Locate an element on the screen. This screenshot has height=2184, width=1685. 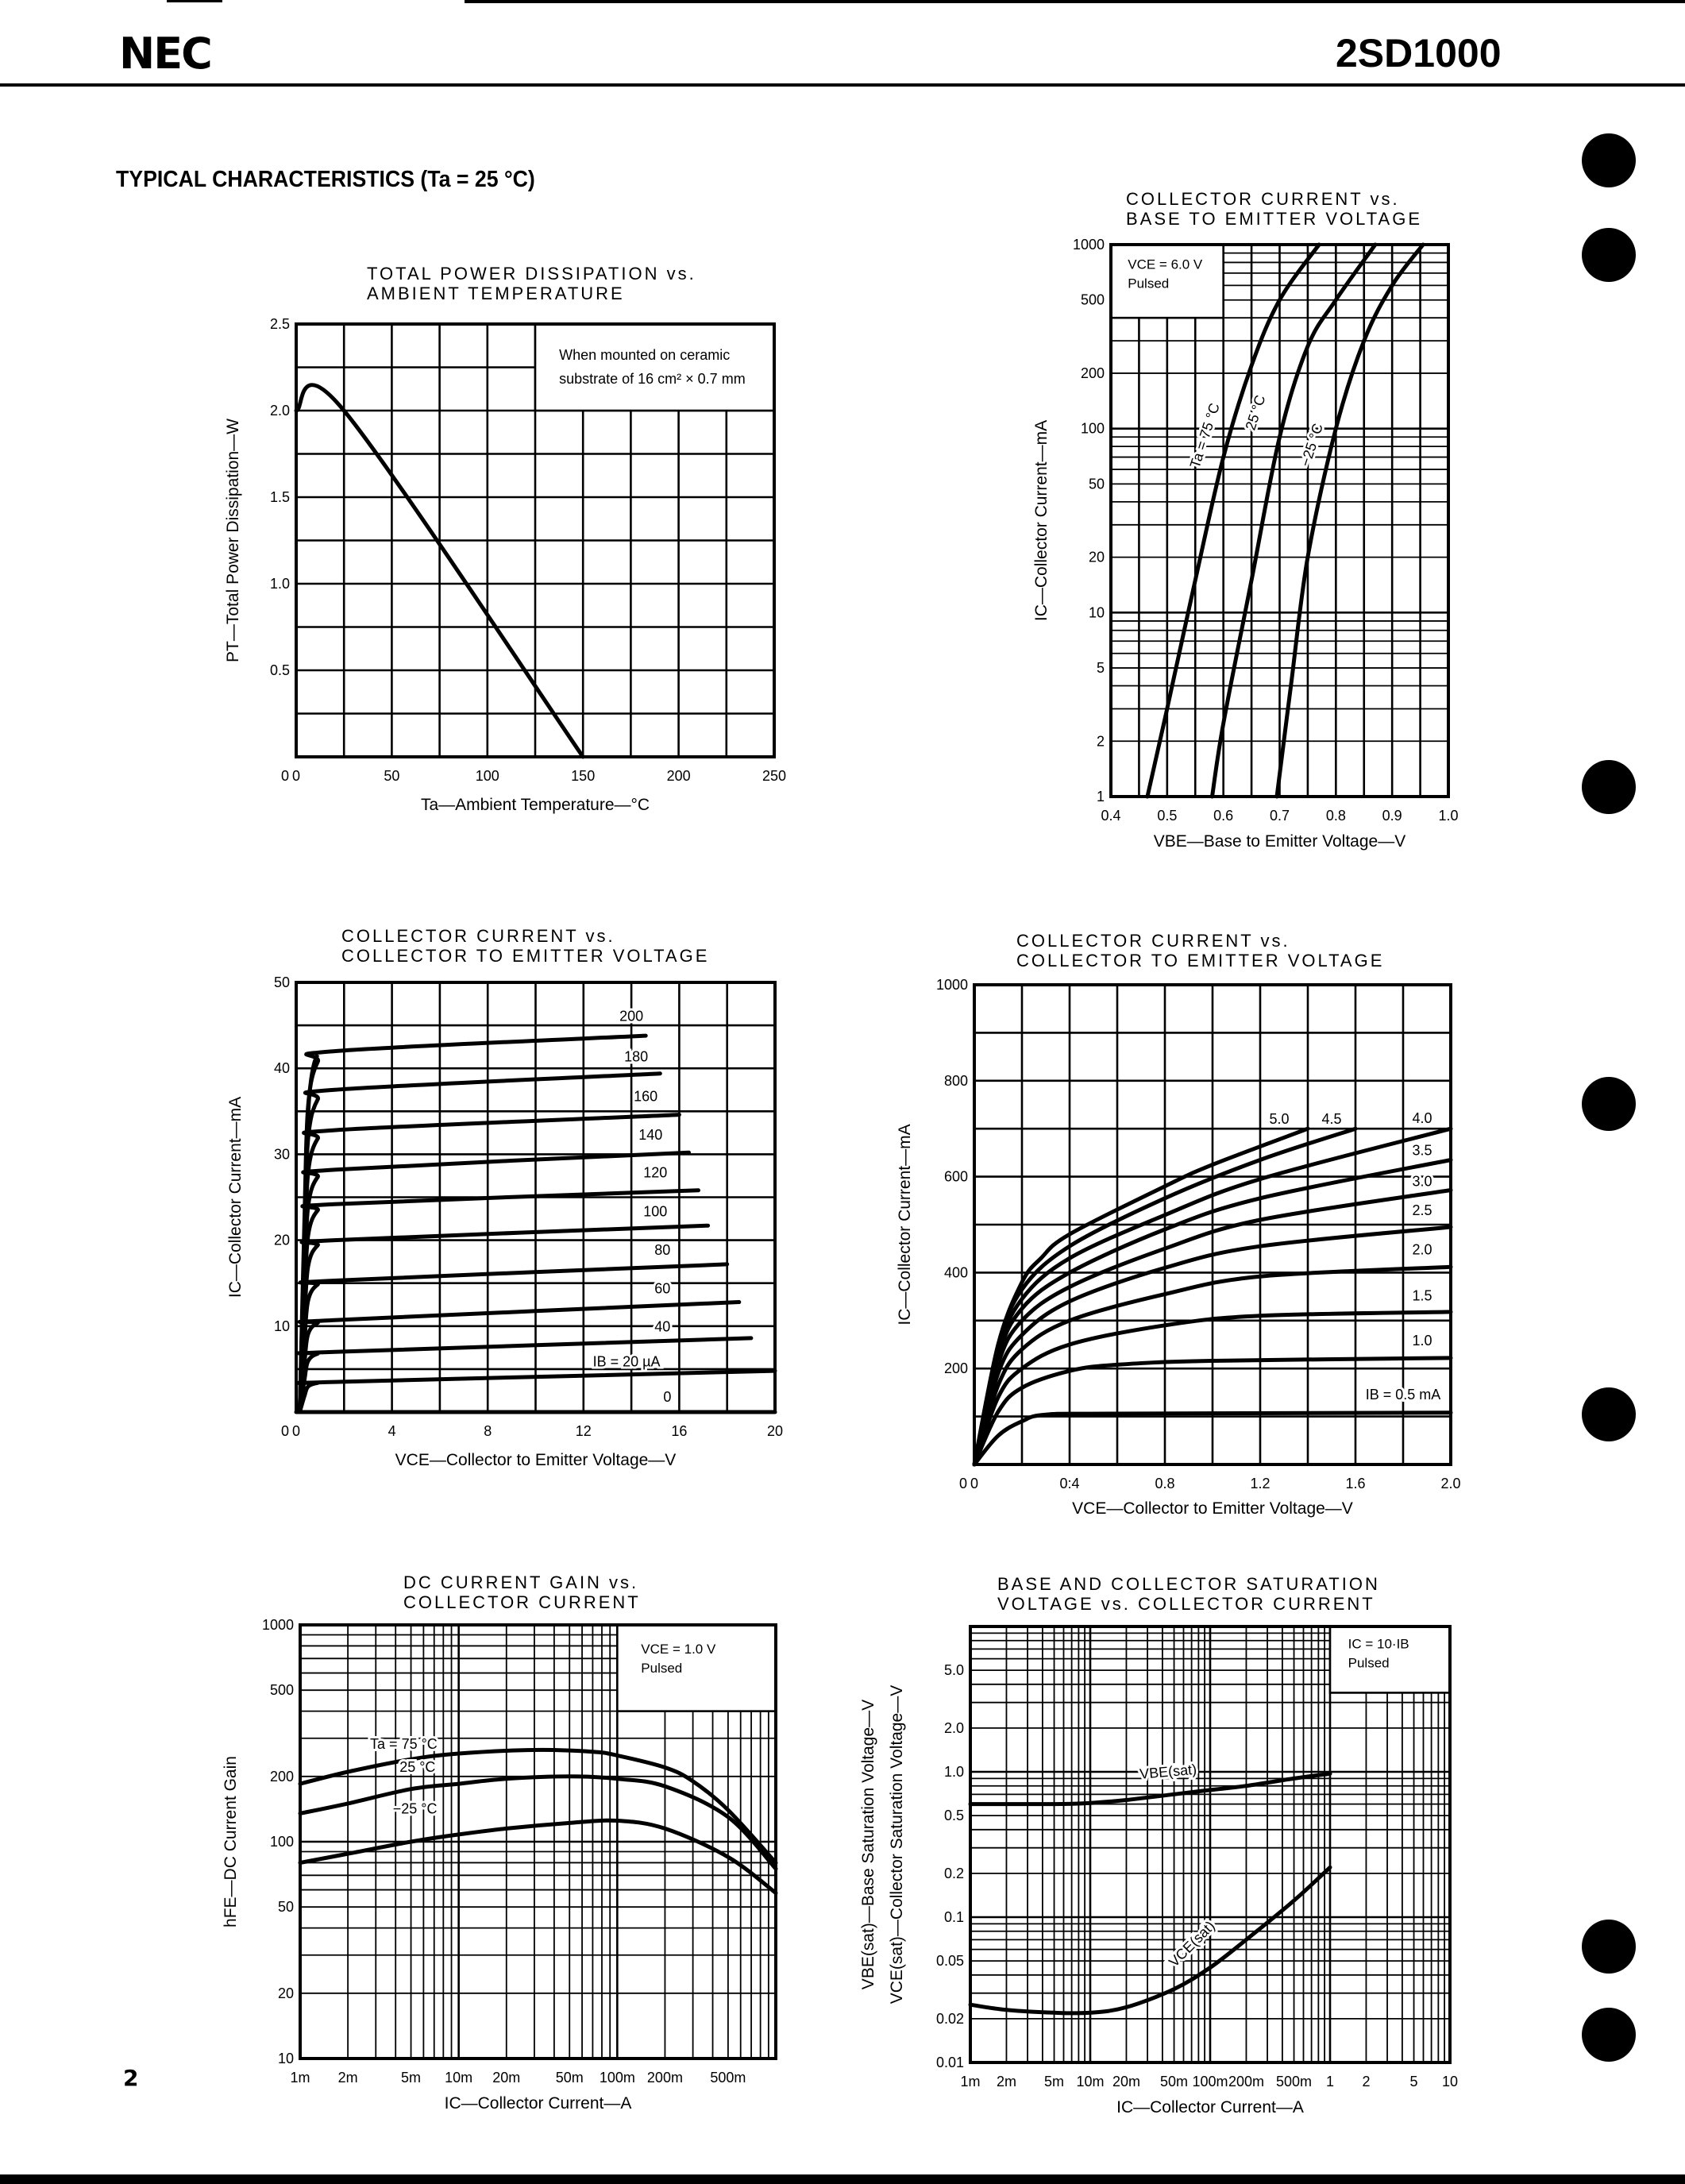
condition-text: VCE = 6.0 V is located at coordinates (1166, 264).